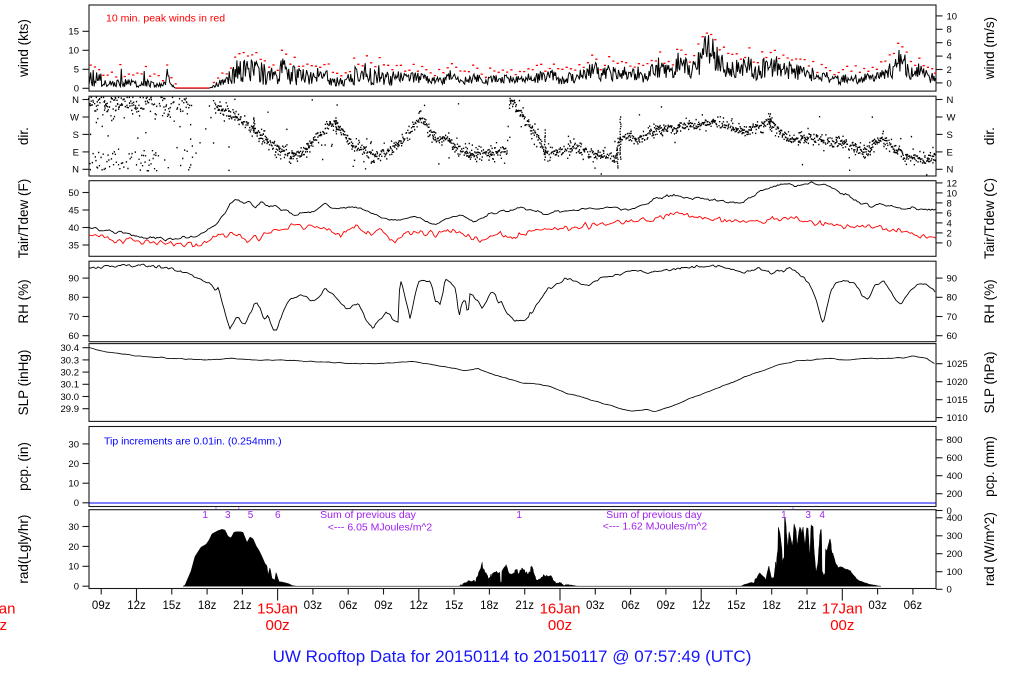 The width and height of the screenshot is (1024, 700). I want to click on svg-text: W, so click(74, 117).